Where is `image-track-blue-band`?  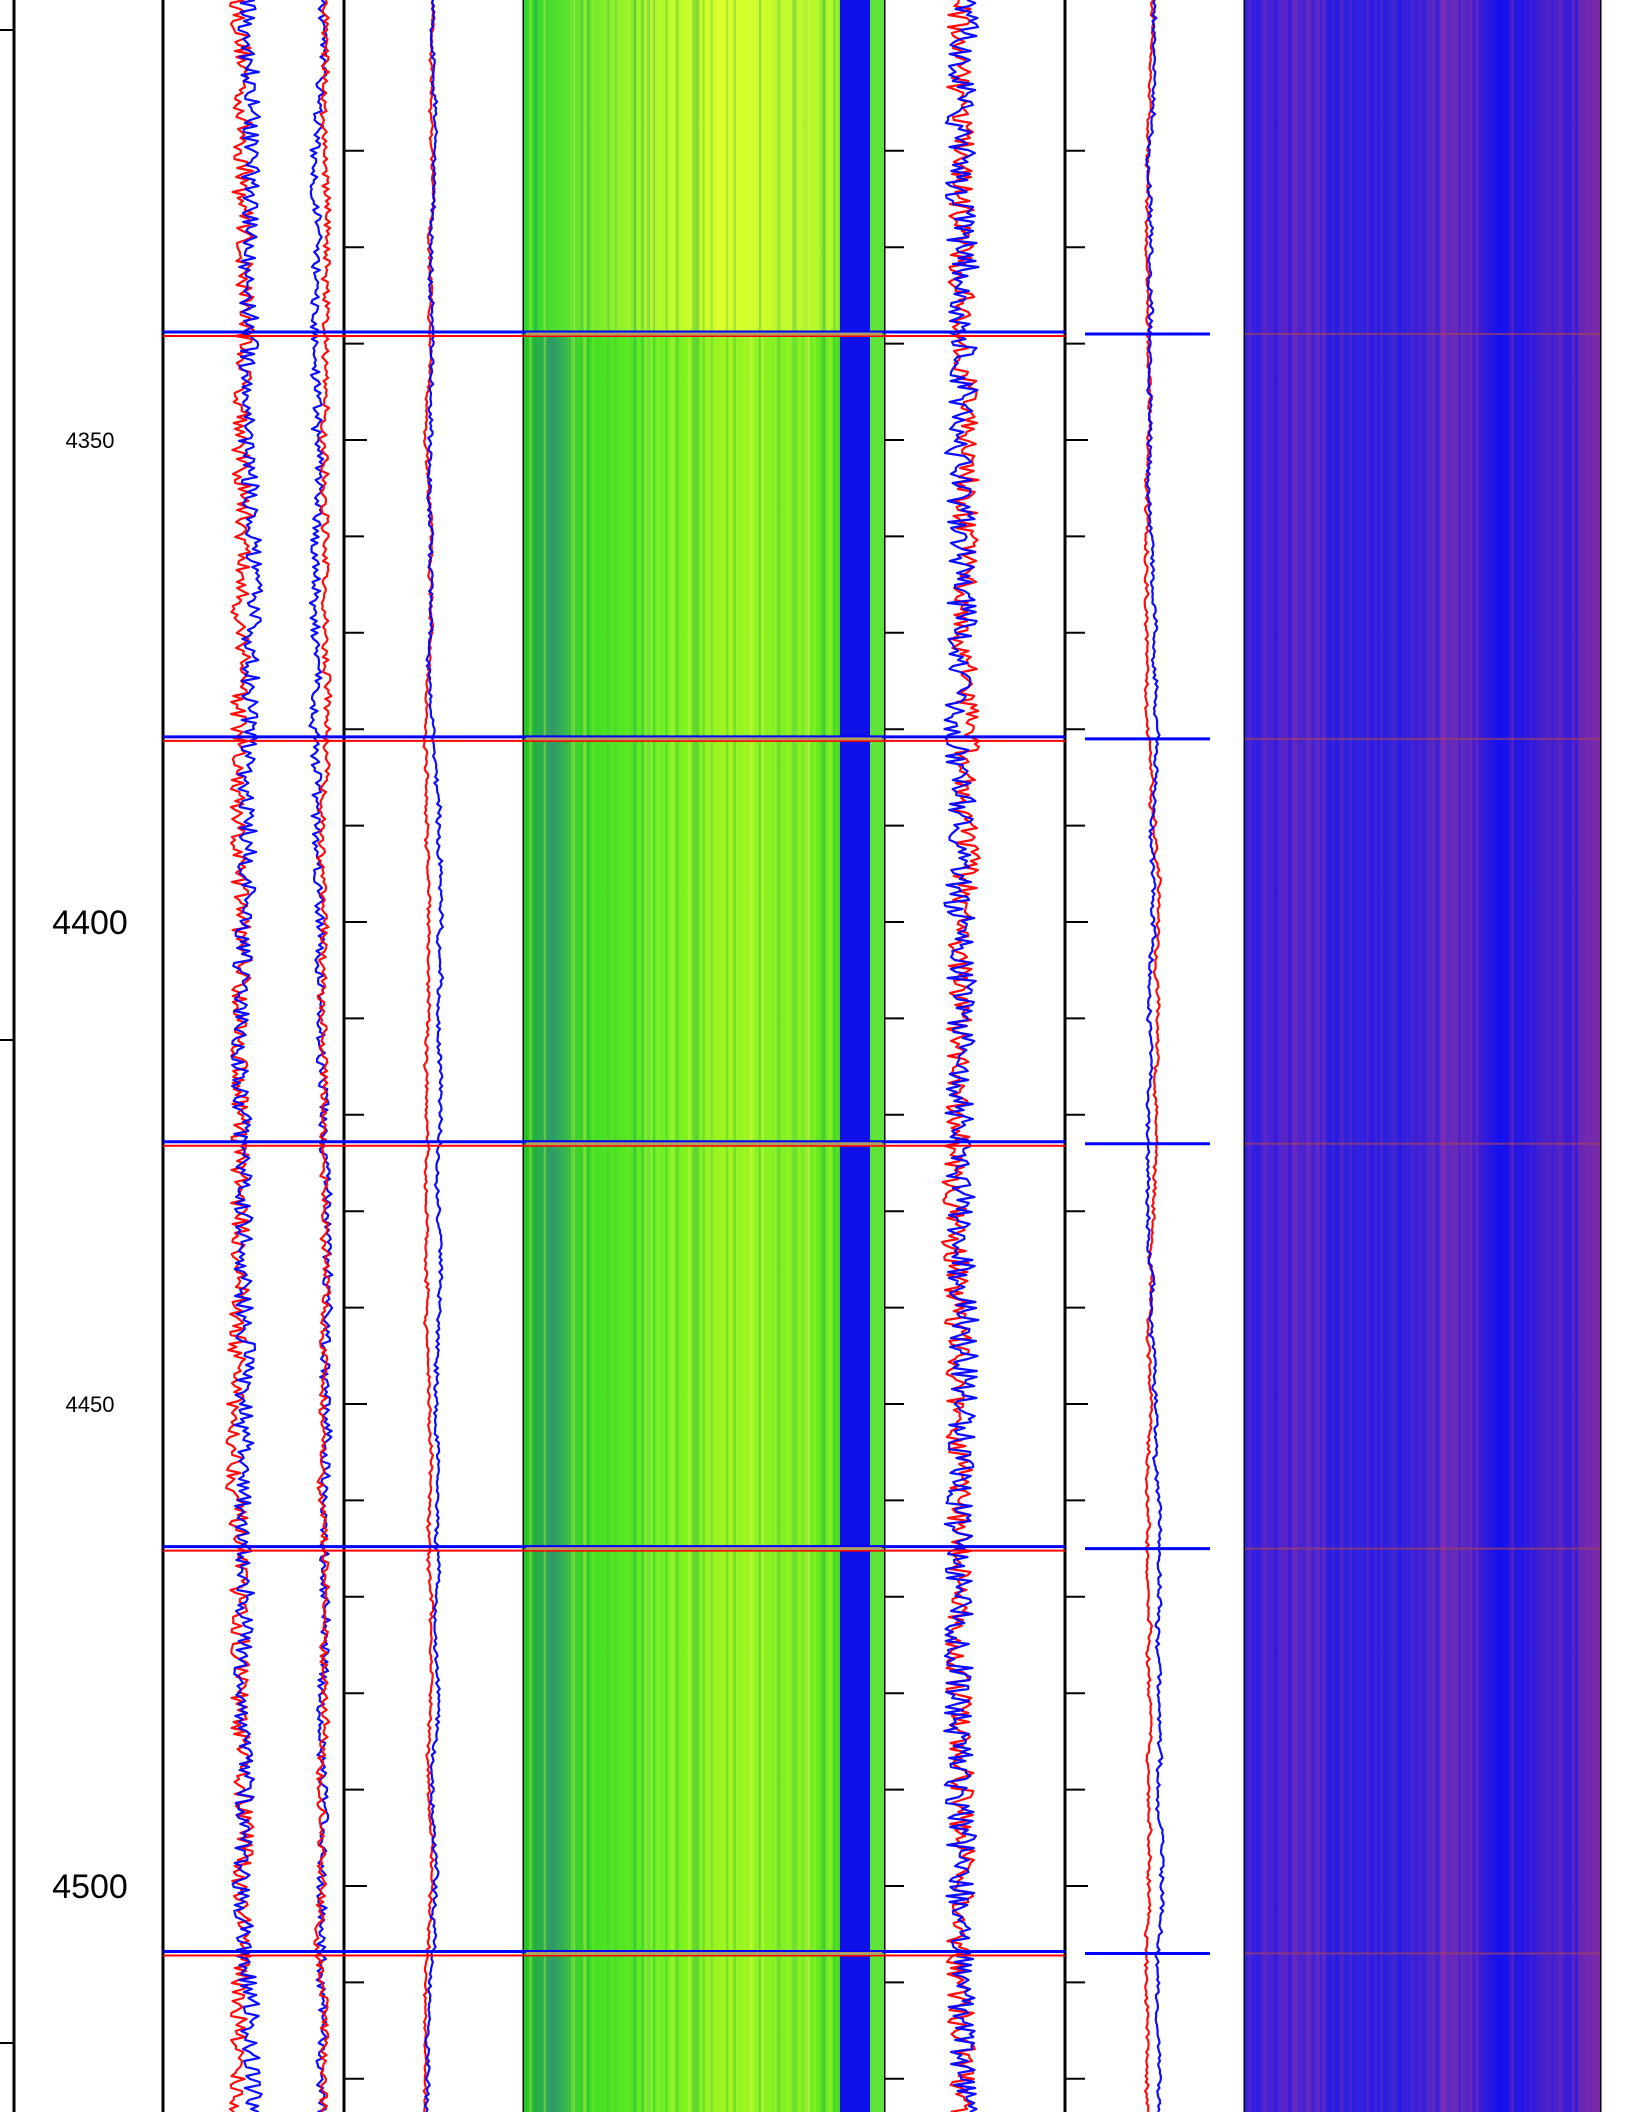
image-track-blue-band is located at coordinates (855, 1056).